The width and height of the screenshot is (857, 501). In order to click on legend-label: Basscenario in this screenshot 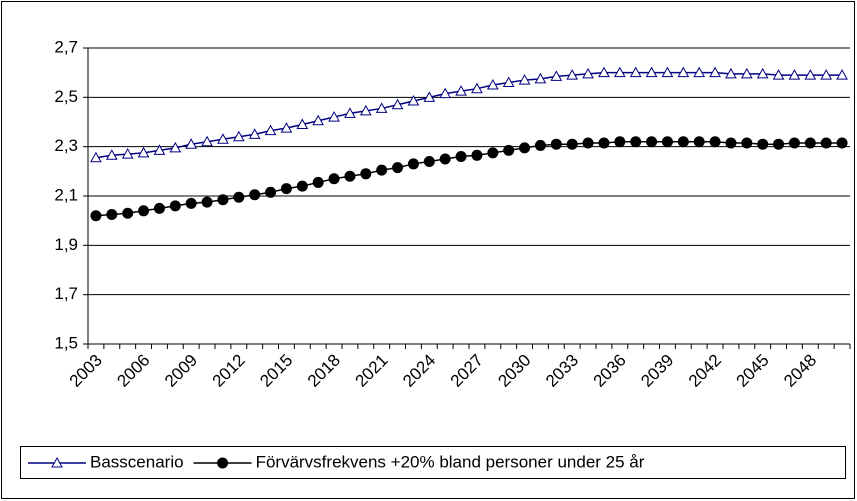, I will do `click(137, 461)`.